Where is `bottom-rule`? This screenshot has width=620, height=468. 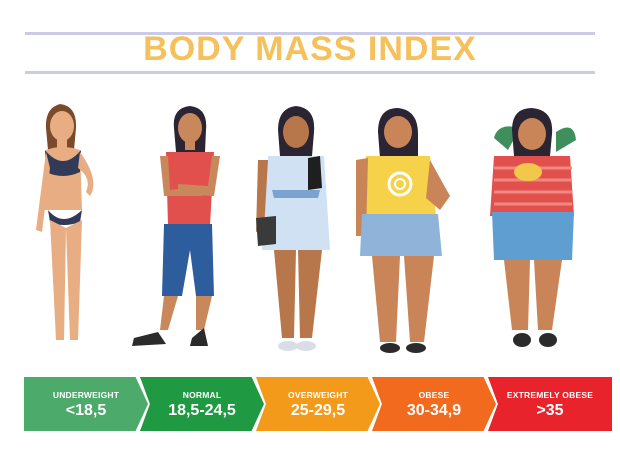
bottom-rule is located at coordinates (310, 72).